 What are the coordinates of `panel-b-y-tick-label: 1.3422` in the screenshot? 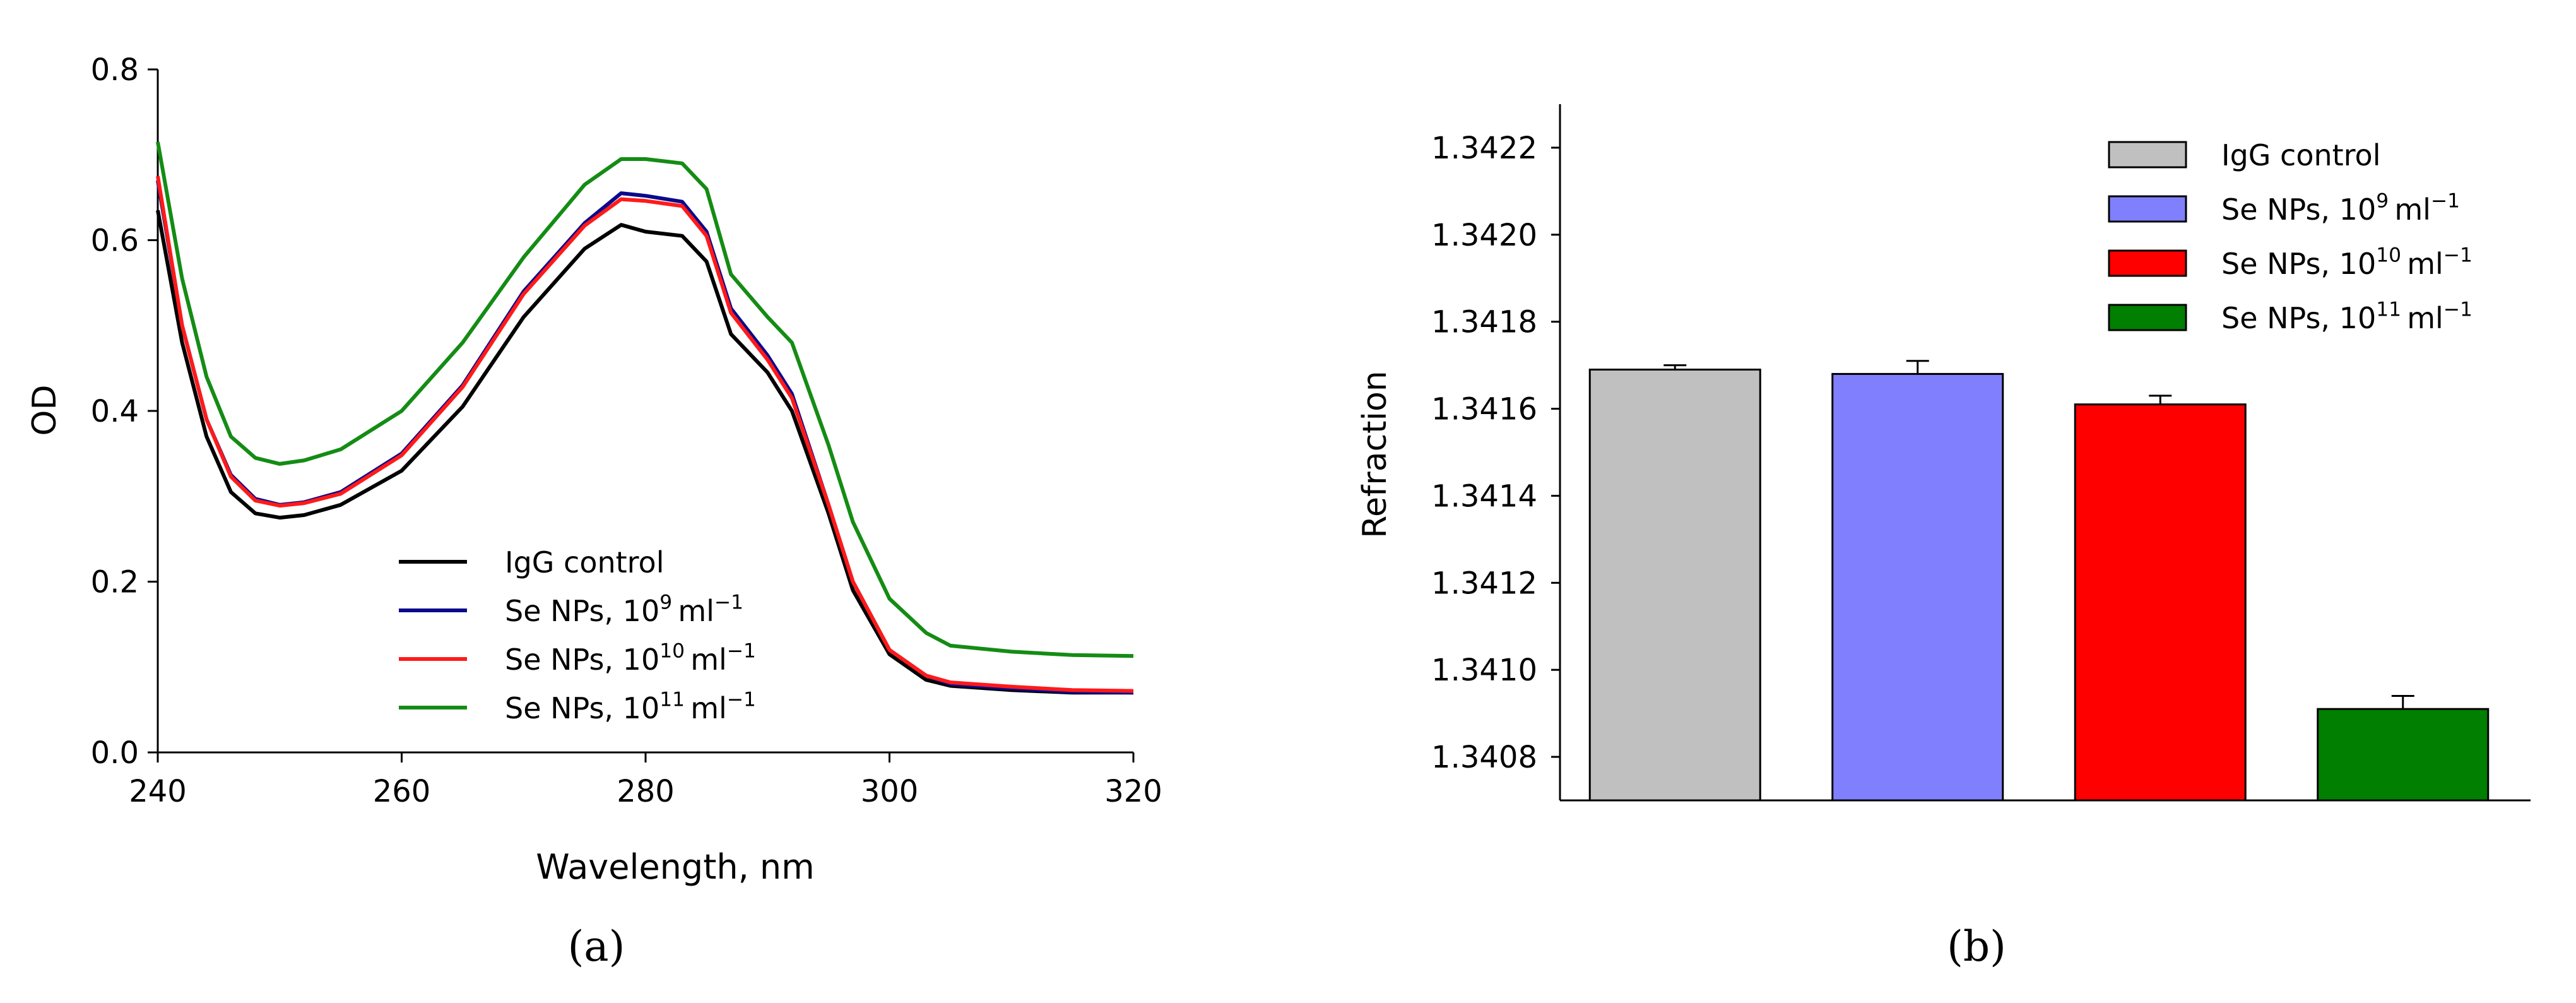 It's located at (1484, 148).